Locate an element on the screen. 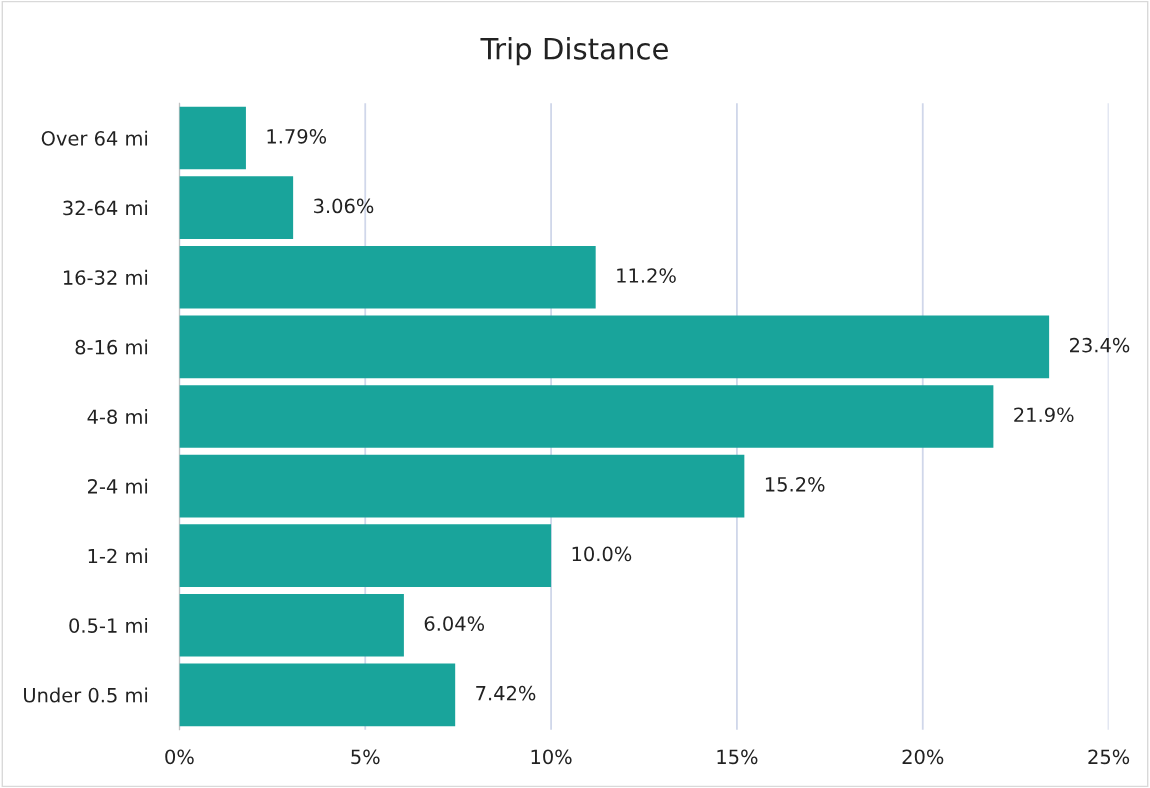  y-tick-label: 8-16 mi is located at coordinates (111, 347).